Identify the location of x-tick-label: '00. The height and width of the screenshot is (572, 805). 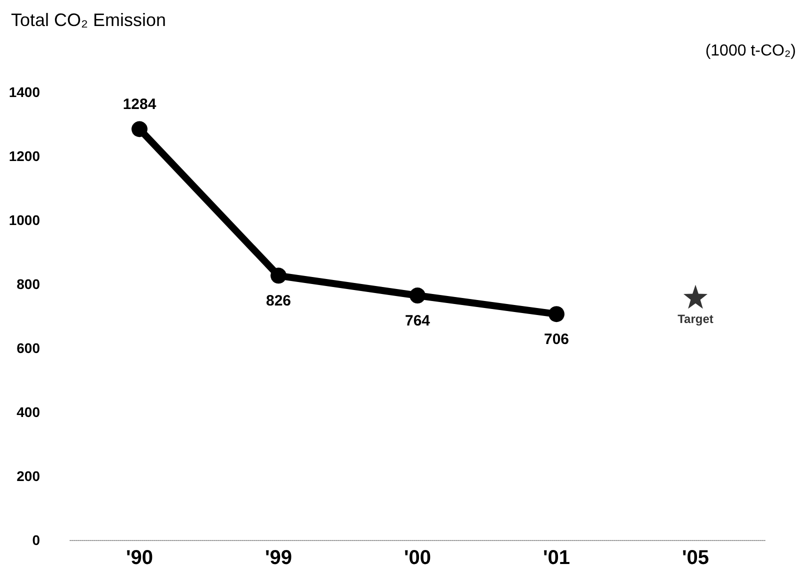
(418, 558).